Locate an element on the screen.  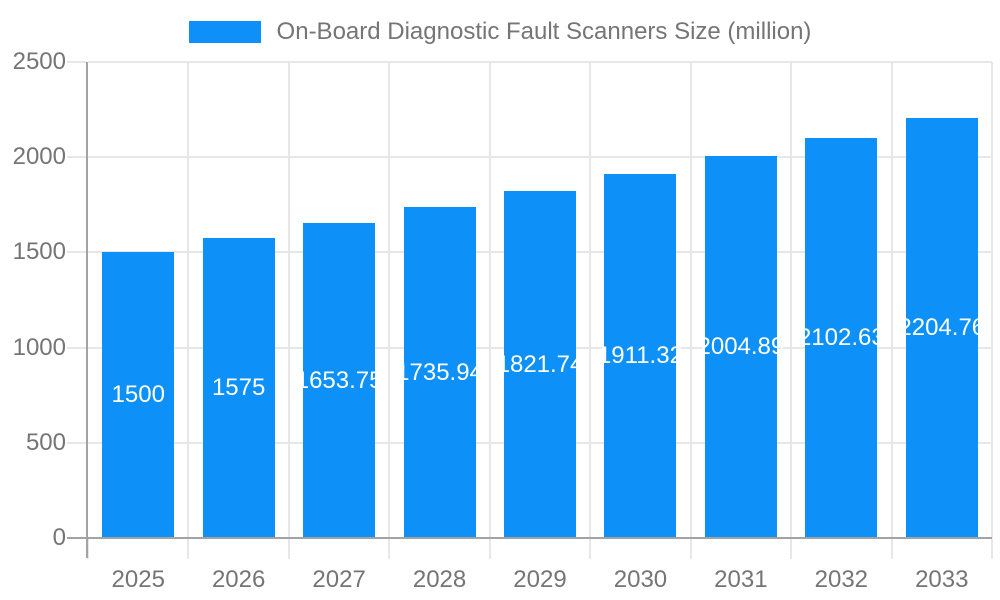
x-tick-label: 2031 is located at coordinates (741, 579).